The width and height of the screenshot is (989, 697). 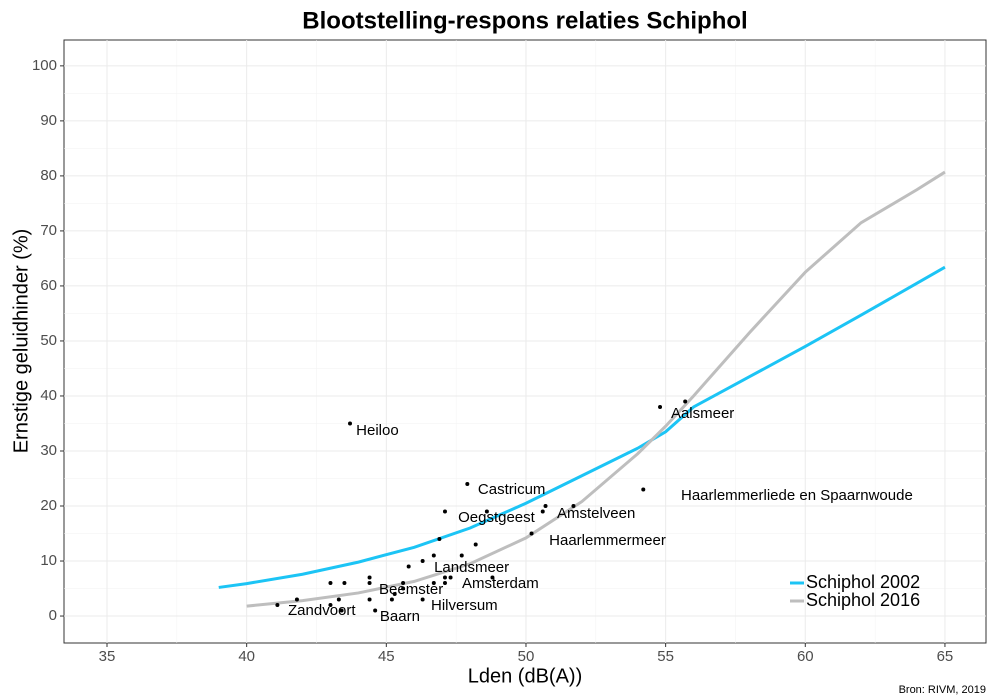 I want to click on x-tick-label: 50, so click(x=526, y=656).